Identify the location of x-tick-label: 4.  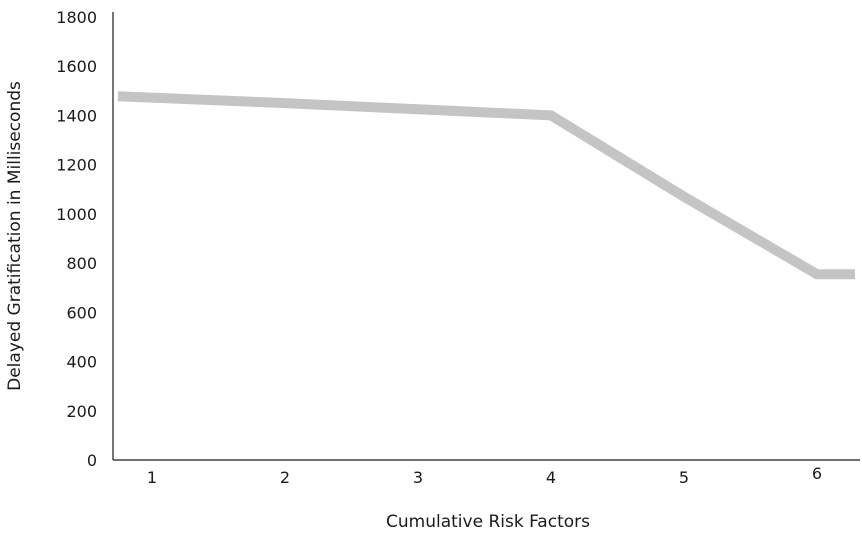
(551, 477).